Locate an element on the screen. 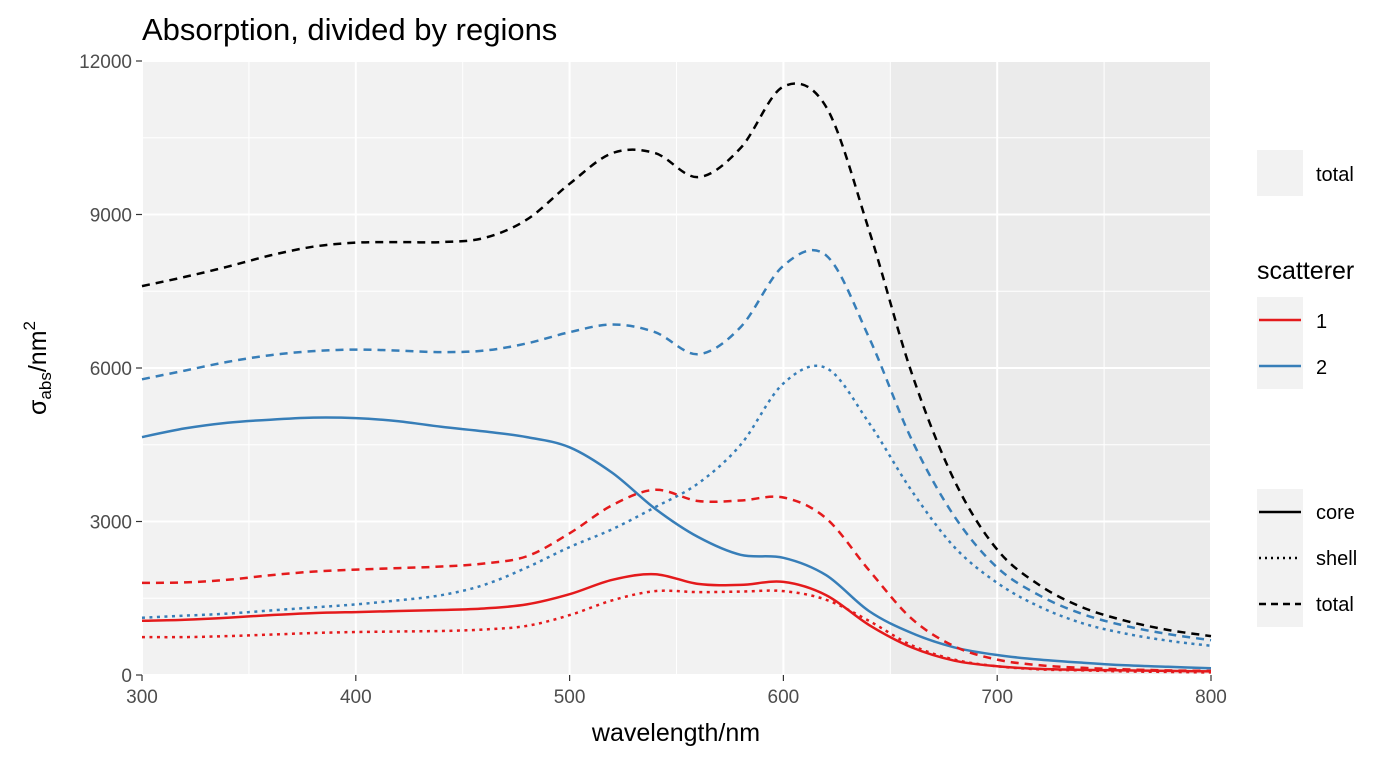 The image size is (1400, 768). y-axis-title-subscript: abs is located at coordinates (45, 385).